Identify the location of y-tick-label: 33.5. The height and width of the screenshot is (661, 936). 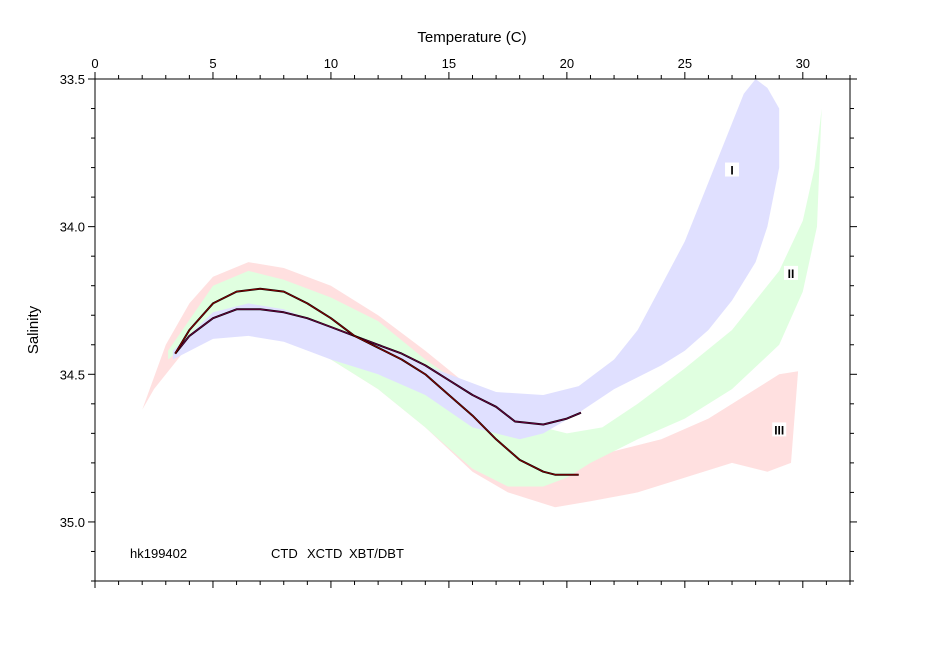
(72, 79).